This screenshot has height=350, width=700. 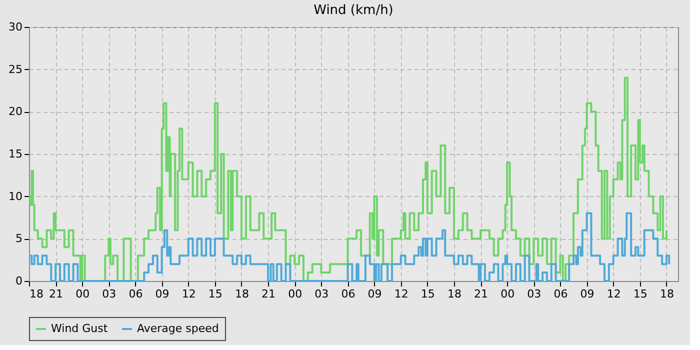 I want to click on y-tick-label: 5, so click(x=19, y=239).